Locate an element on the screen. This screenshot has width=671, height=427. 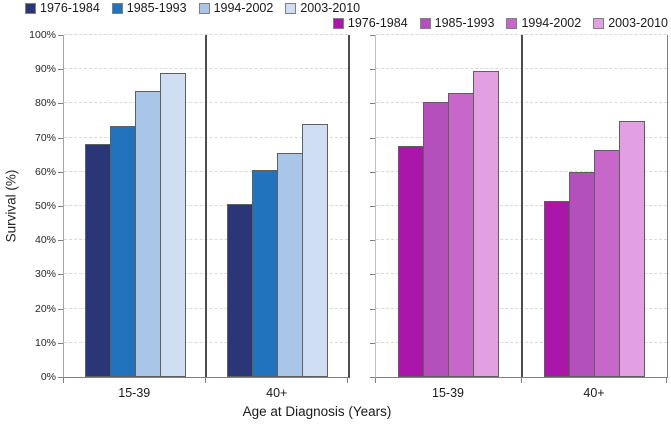
bar-blue-40+-2003-2010 is located at coordinates (314, 250).